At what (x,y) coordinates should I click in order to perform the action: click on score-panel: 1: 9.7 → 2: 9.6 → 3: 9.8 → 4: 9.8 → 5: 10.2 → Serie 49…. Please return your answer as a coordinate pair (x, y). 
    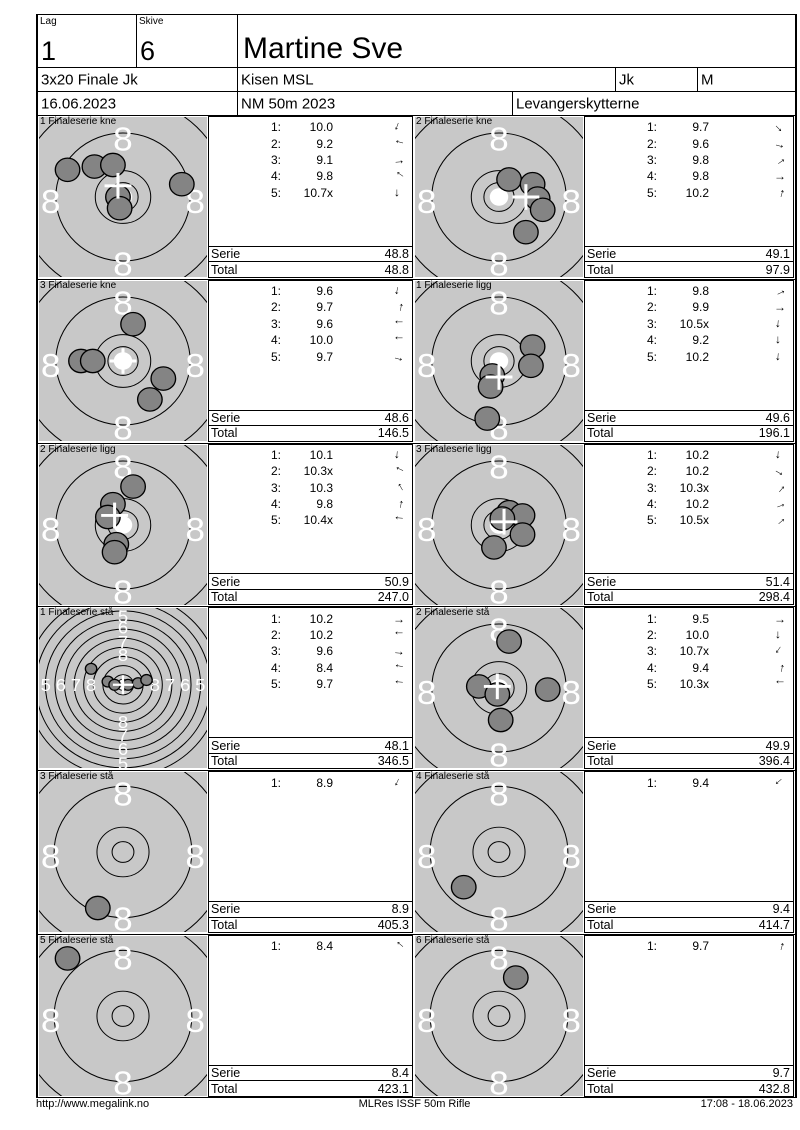
    Looking at the image, I should click on (689, 197).